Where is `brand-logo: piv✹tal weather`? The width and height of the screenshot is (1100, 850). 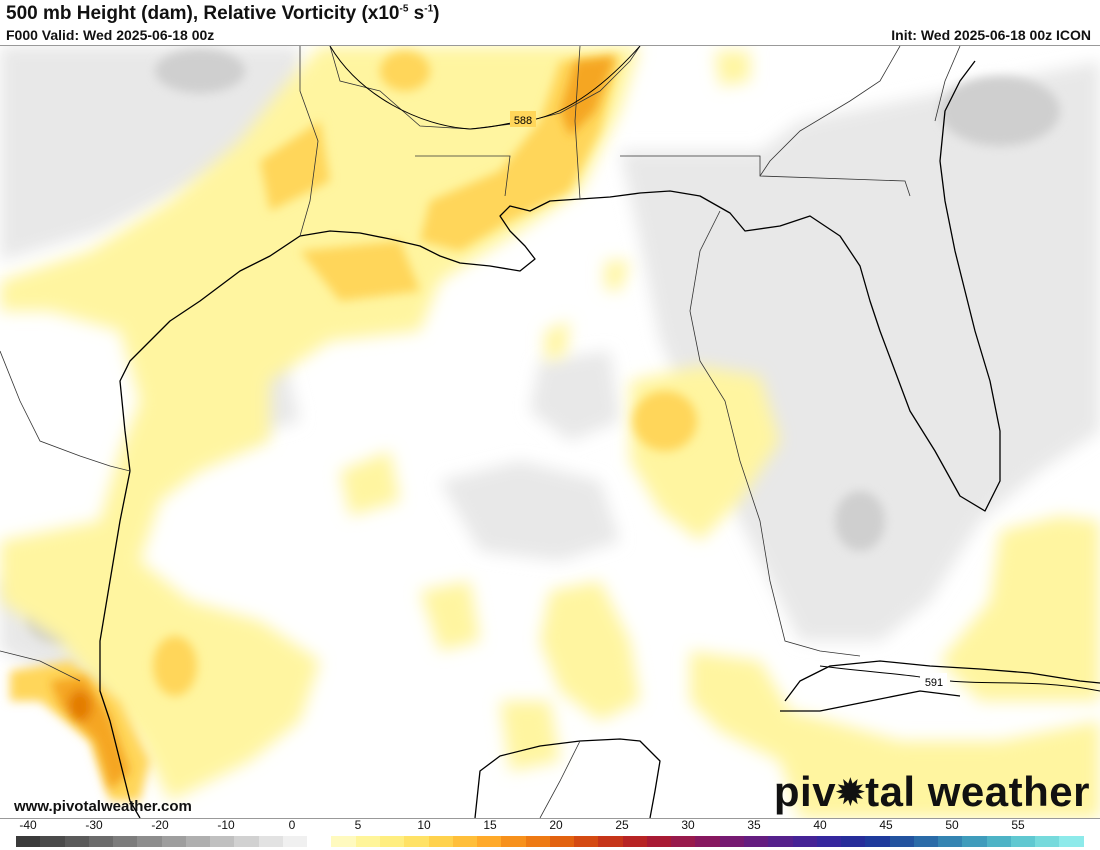
brand-logo: piv✹tal weather is located at coordinates (931, 791).